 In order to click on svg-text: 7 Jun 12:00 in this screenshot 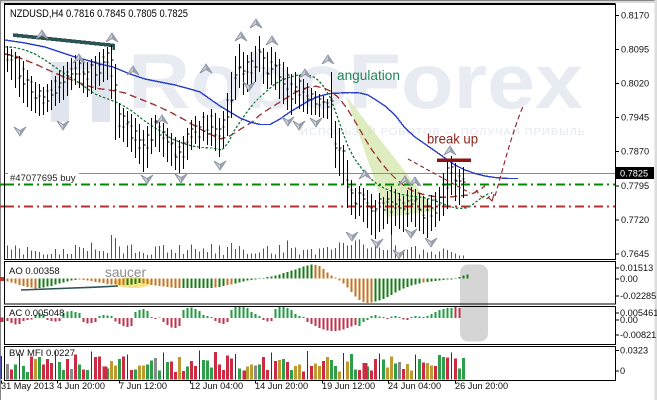, I will do `click(143, 386)`.